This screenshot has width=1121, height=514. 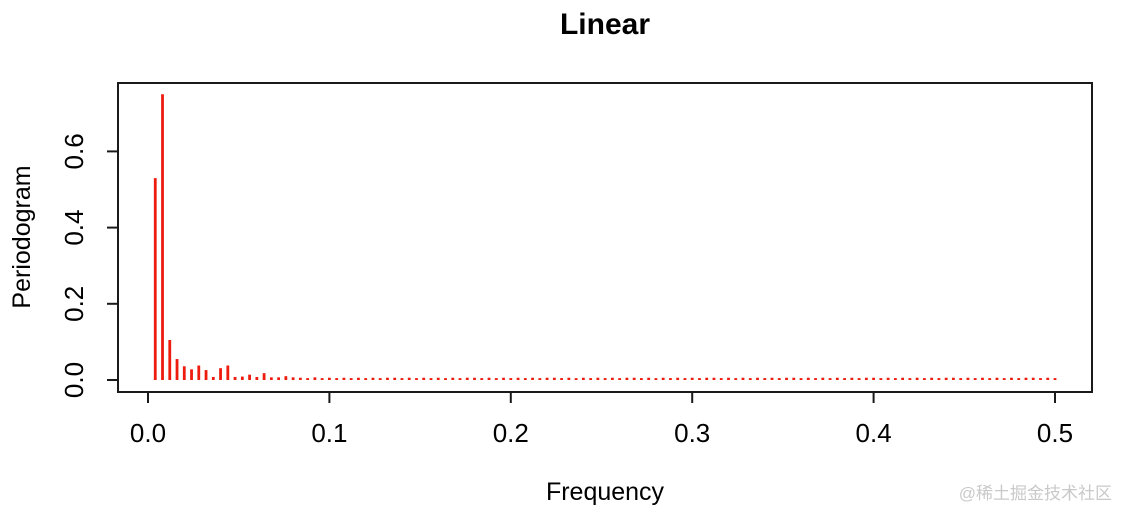 What do you see at coordinates (74, 304) in the screenshot?
I see `y-tick-label: 0.2` at bounding box center [74, 304].